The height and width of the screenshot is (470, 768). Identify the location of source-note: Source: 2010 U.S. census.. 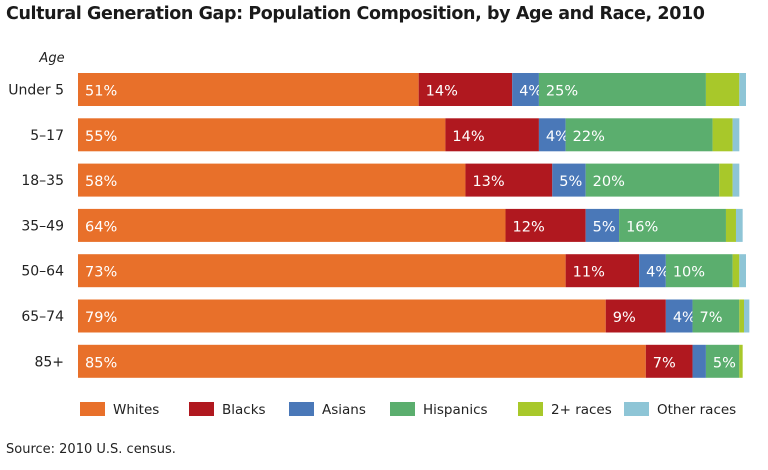
(91, 449).